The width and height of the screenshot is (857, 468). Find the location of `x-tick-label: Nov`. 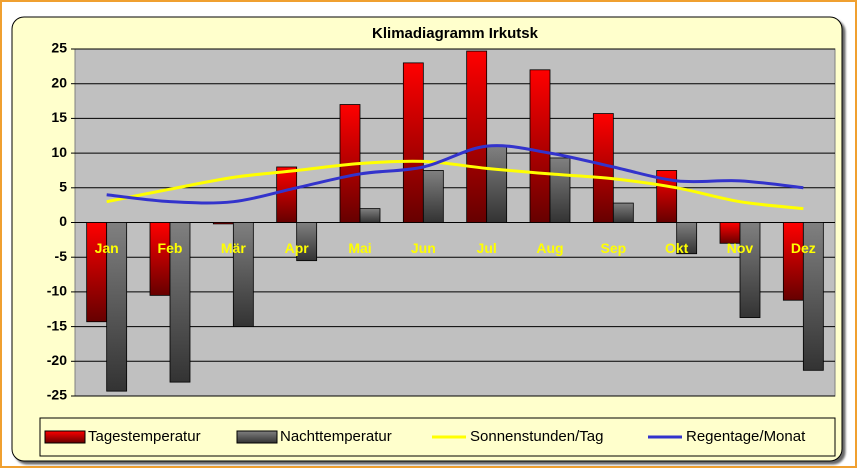

x-tick-label: Nov is located at coordinates (740, 248).